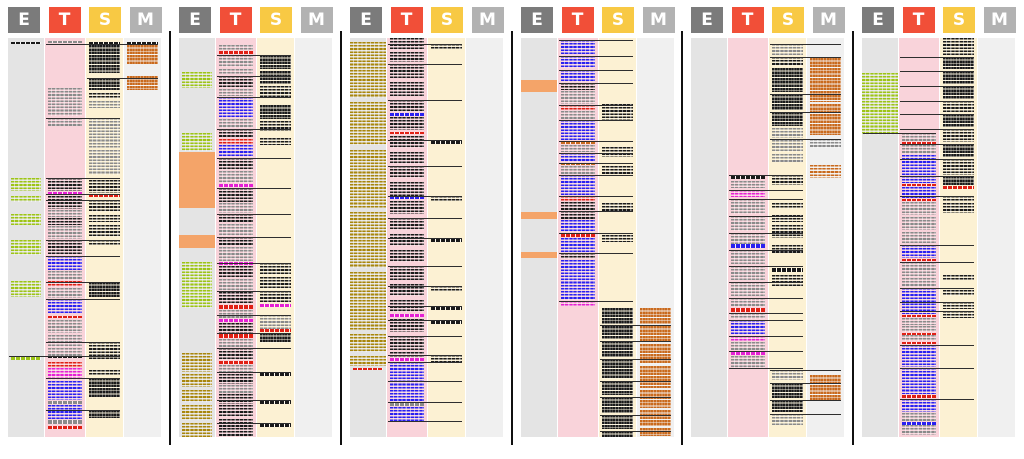 The width and height of the screenshot is (1024, 459). I want to click on lane-e, so click(539, 237).